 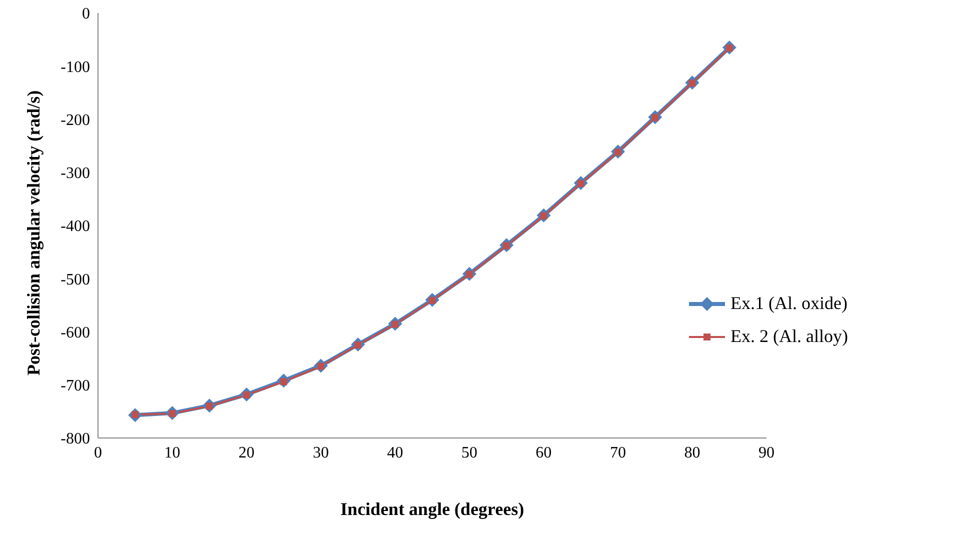 I want to click on x-tick-label: 90, so click(x=766, y=453).